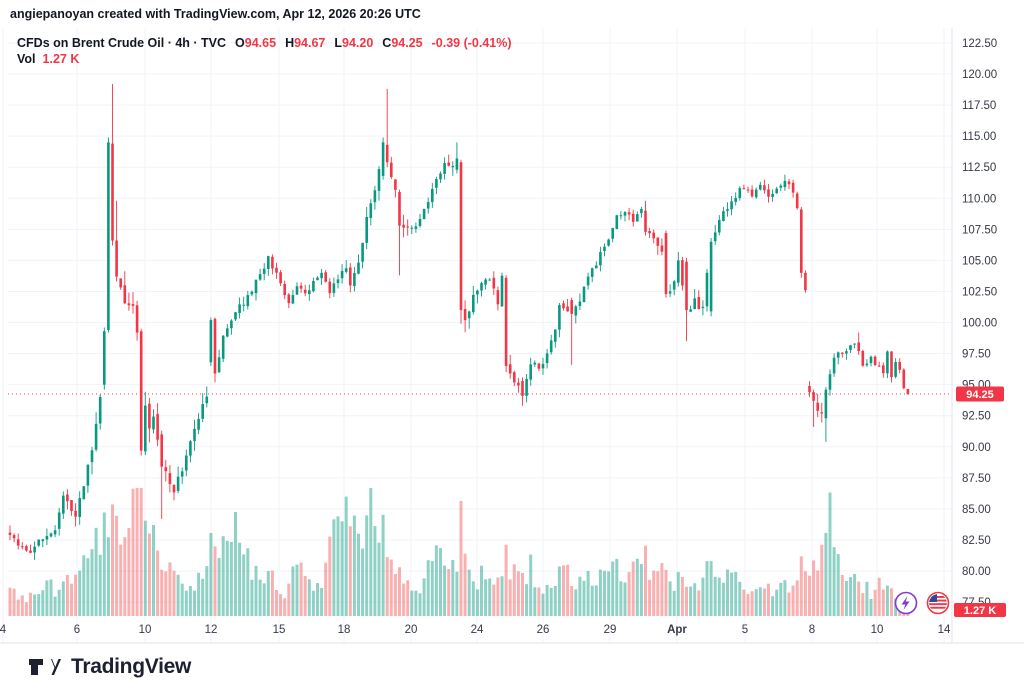  What do you see at coordinates (979, 106) in the screenshot?
I see `price-axis-label: 117.50` at bounding box center [979, 106].